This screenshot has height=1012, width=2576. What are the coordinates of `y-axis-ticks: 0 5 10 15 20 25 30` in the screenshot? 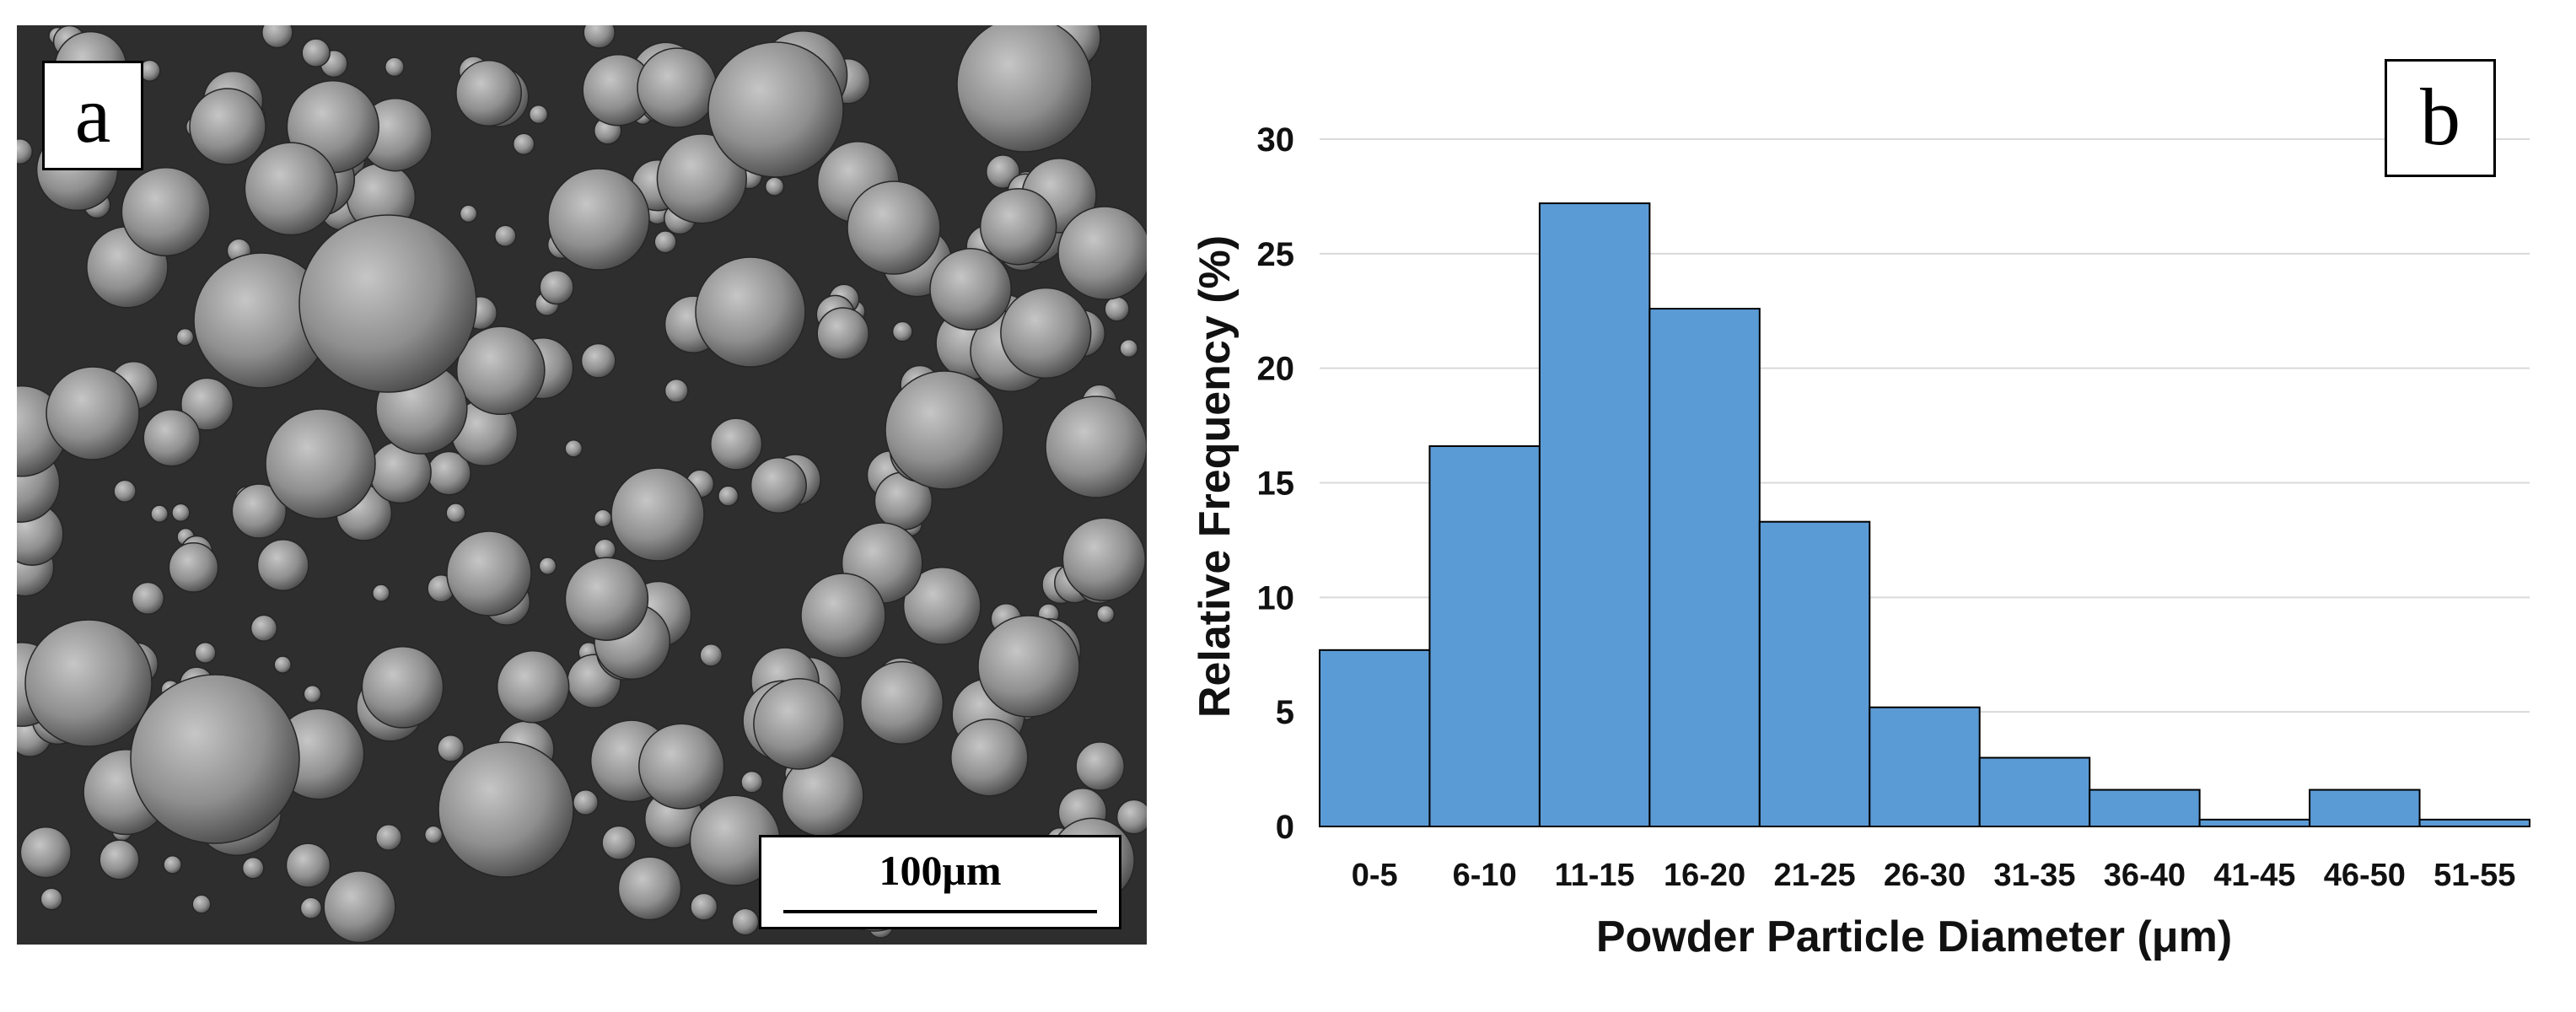 It's located at (1276, 484).